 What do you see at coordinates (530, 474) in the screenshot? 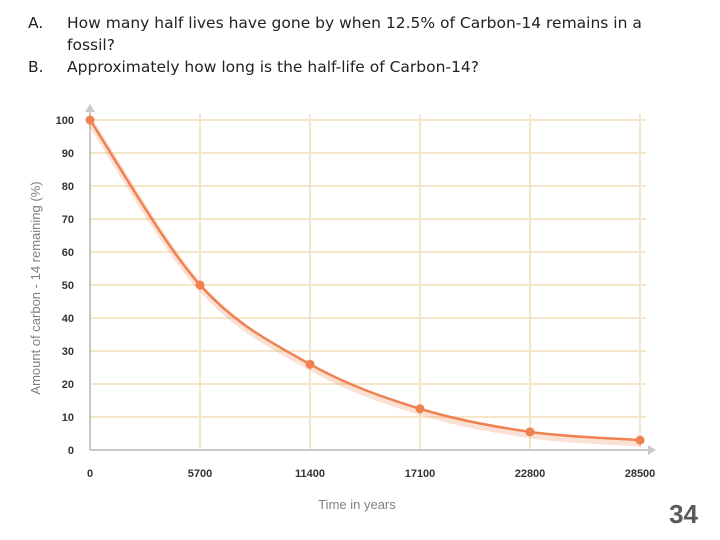
I see `x-tick-label-4: 22800` at bounding box center [530, 474].